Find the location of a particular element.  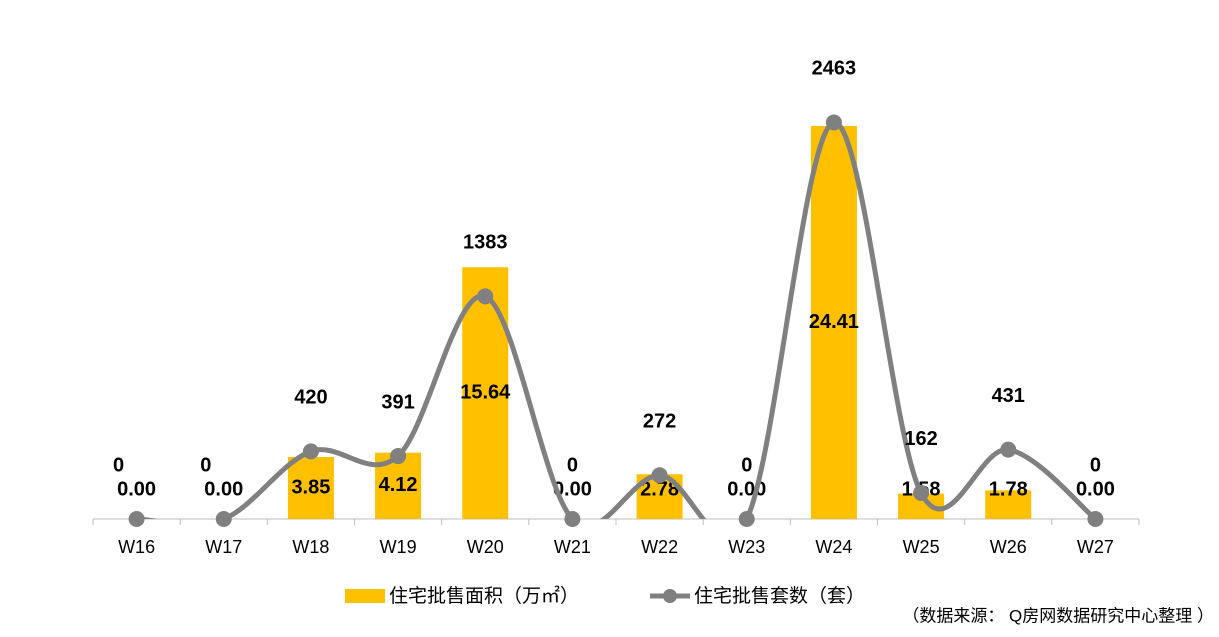

x-tick-label: W23 is located at coordinates (746, 547).